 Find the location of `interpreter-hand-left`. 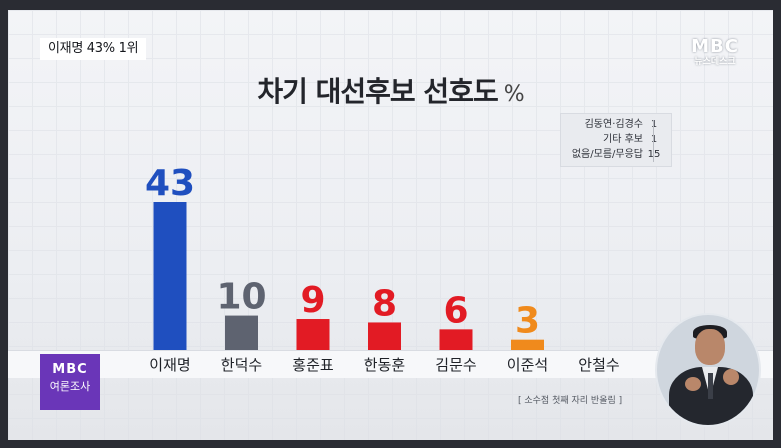

interpreter-hand-left is located at coordinates (693, 384).